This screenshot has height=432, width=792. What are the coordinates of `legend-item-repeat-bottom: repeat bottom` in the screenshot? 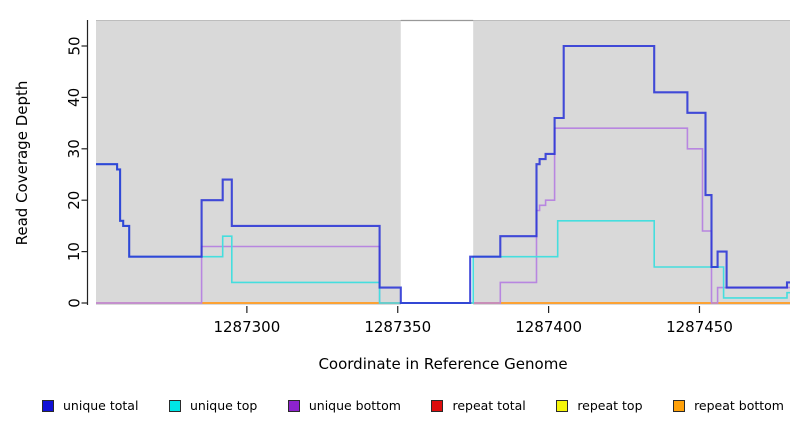 It's located at (728, 405).